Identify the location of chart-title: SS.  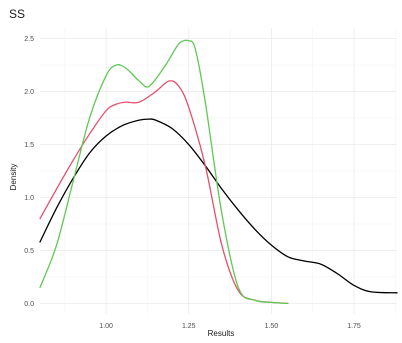
(17, 14).